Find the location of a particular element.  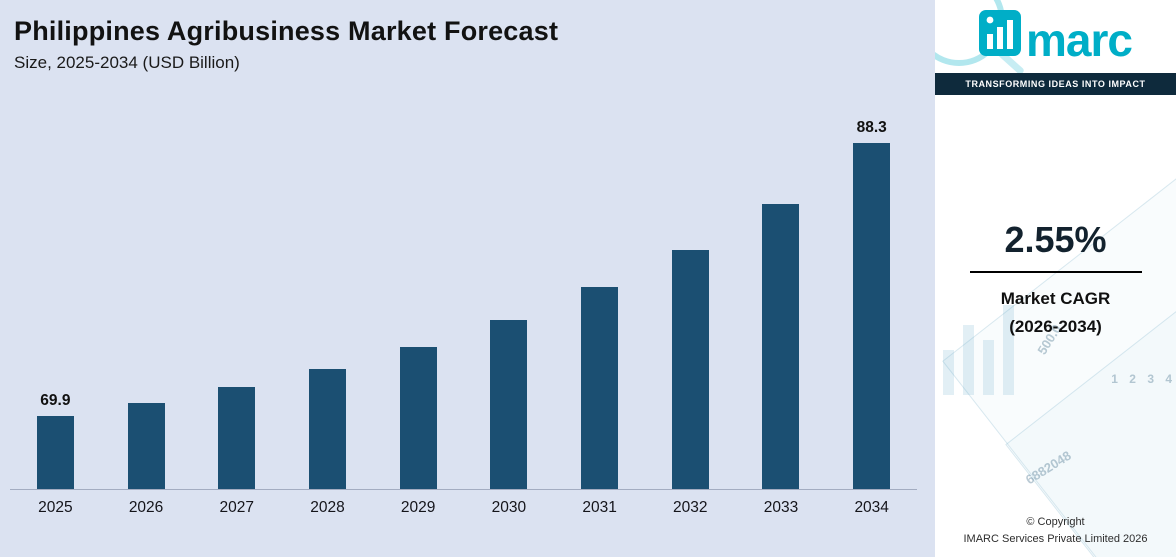

bar-column: 69.9 is located at coordinates (55, 303).